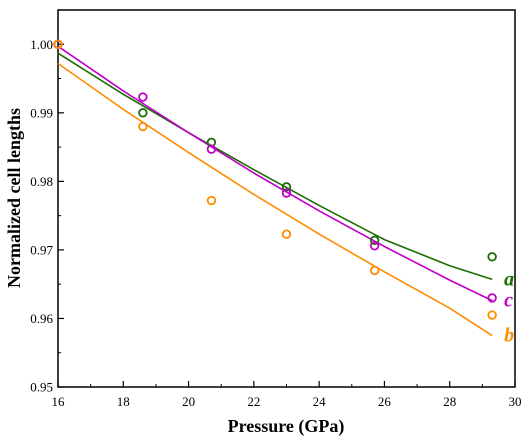  What do you see at coordinates (59, 401) in the screenshot?
I see `x-tick-label: 16` at bounding box center [59, 401].